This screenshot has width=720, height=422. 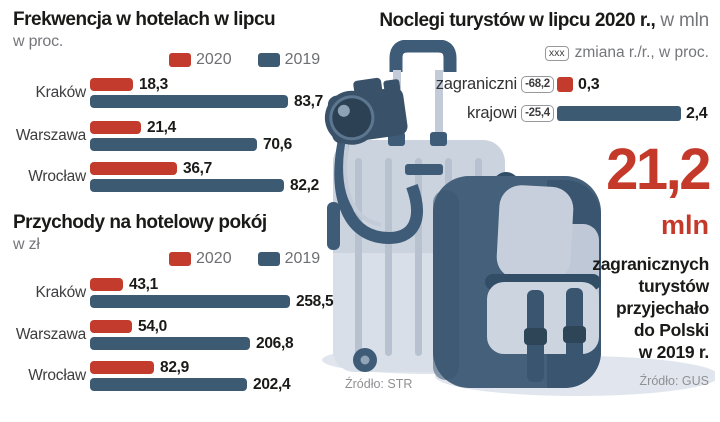 What do you see at coordinates (682, 20) in the screenshot?
I see `nights-title-unit: w mln` at bounding box center [682, 20].